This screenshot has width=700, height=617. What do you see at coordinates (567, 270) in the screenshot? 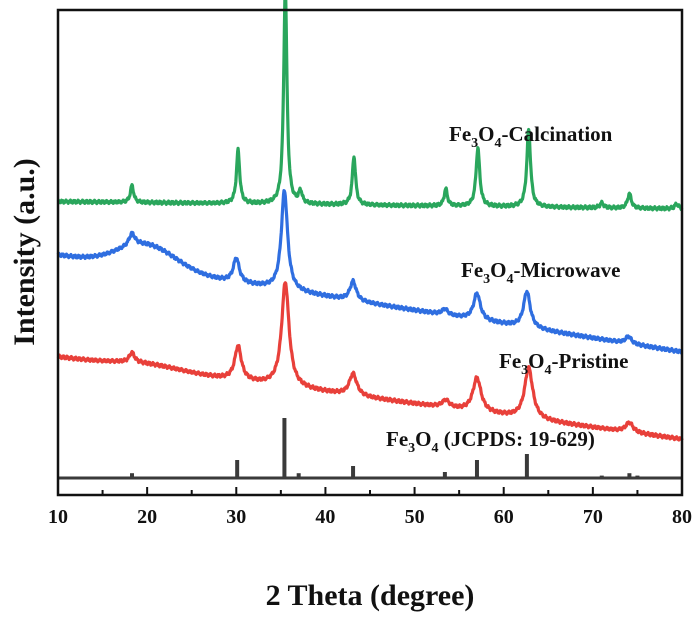
I see `label-part: -Microwave` at bounding box center [567, 270].